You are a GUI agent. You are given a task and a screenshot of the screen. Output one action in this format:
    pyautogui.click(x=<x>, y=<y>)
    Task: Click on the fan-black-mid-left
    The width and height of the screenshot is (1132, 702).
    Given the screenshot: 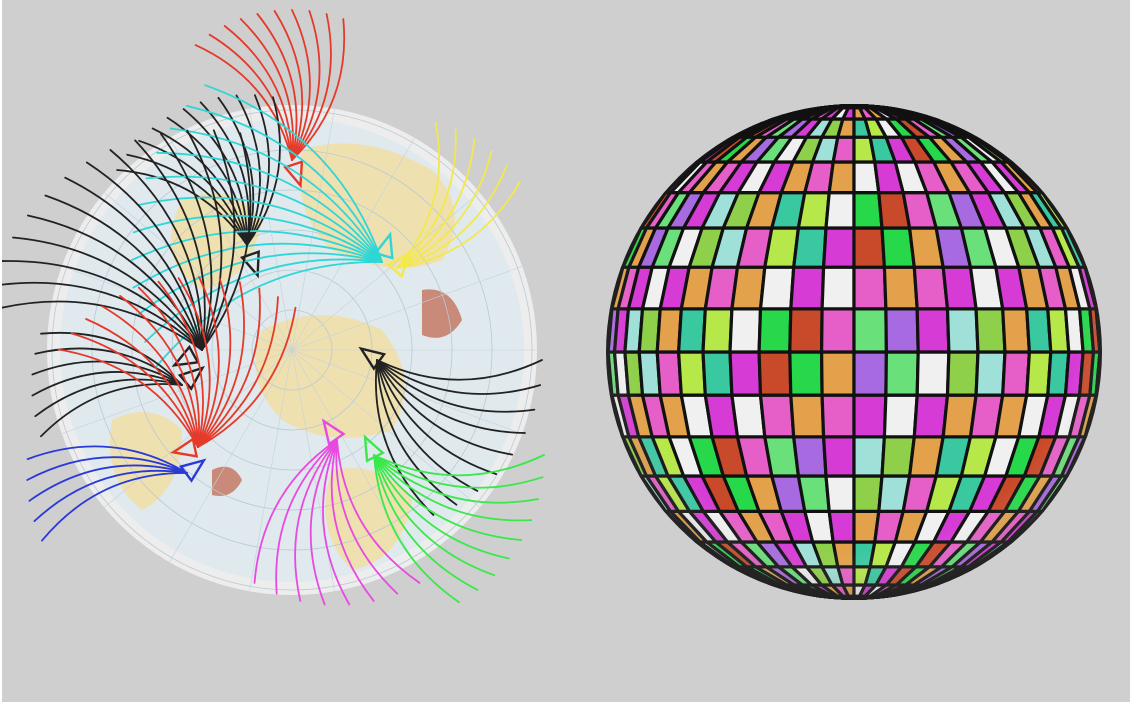 What is the action you would take?
    pyautogui.click(x=127, y=248)
    